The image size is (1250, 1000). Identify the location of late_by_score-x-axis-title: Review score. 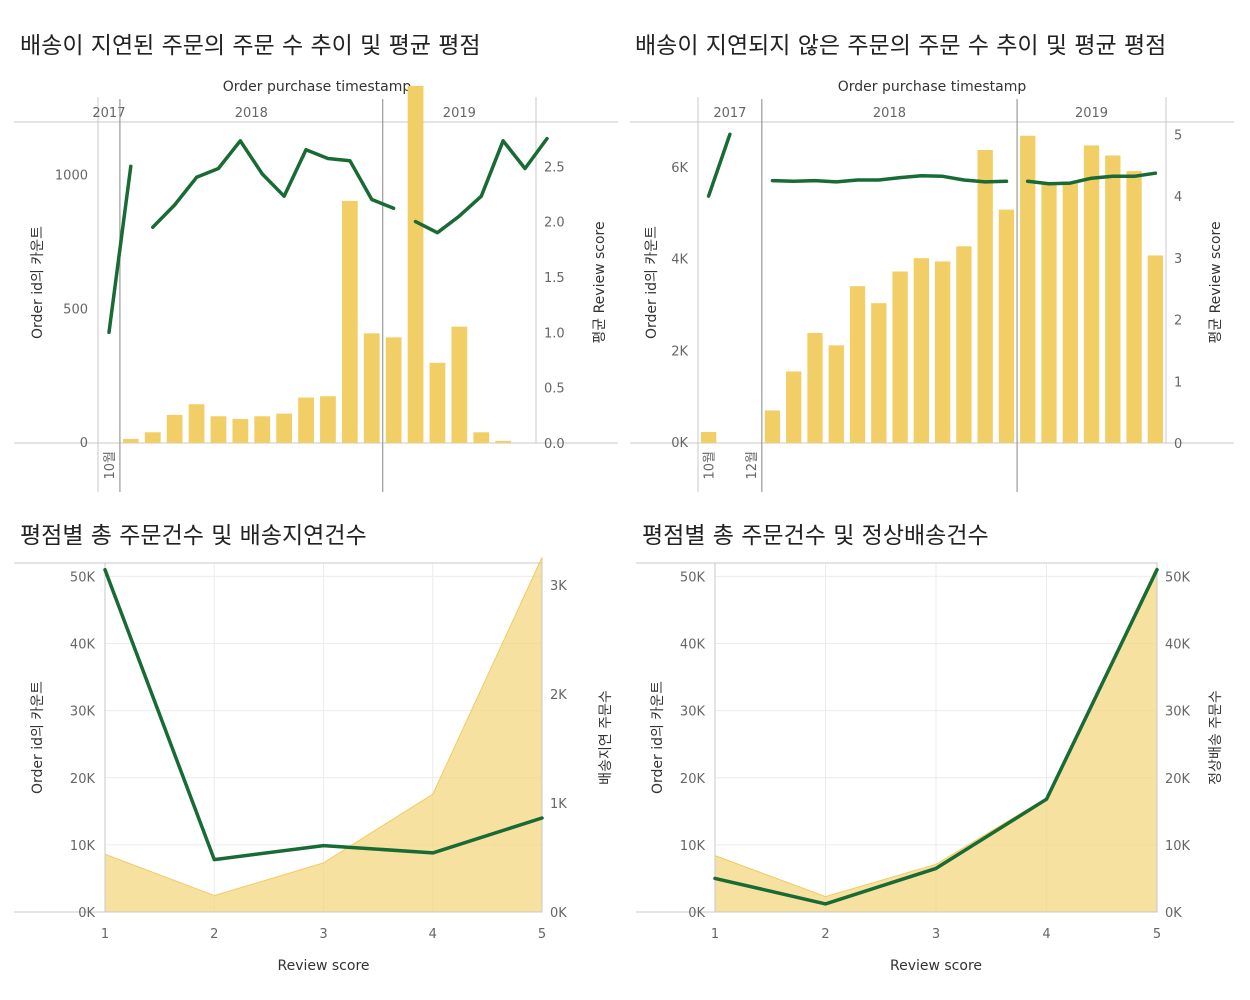
(323, 966).